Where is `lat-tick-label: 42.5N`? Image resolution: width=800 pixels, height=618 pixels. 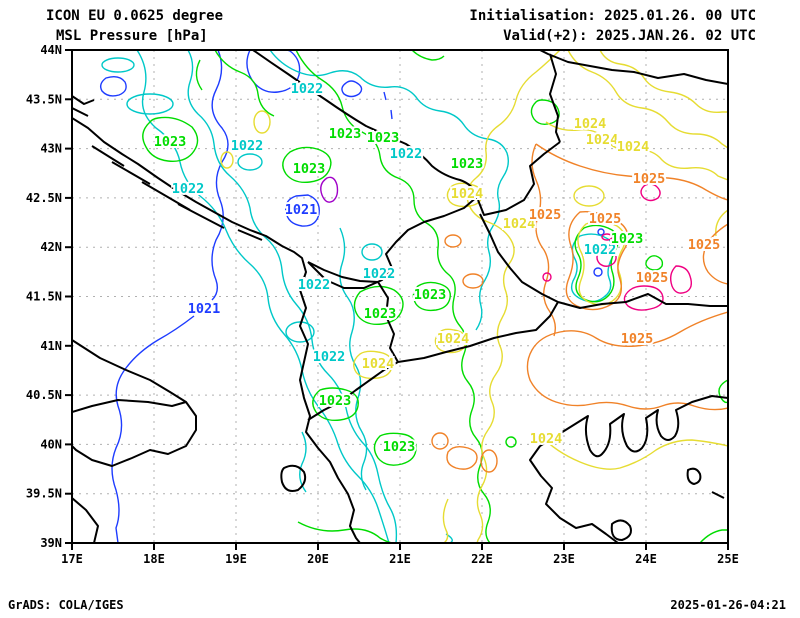
lat-tick-label: 42.5N is located at coordinates (44, 198).